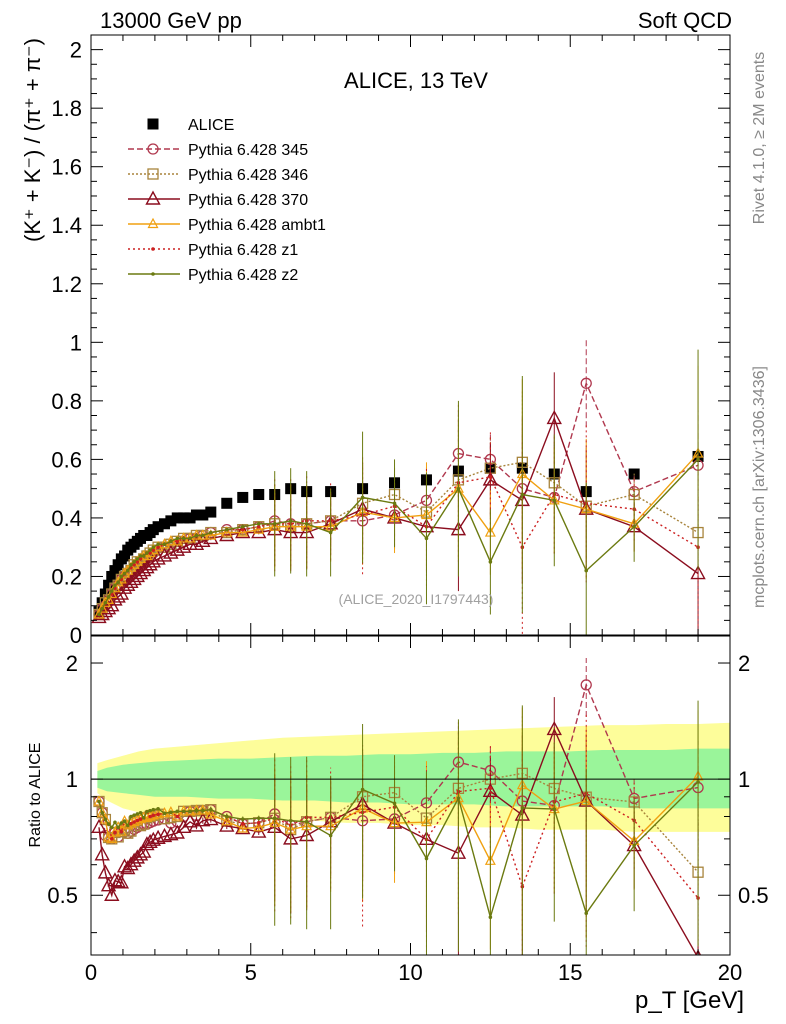 This screenshot has width=786, height=1024. I want to click on legend-entry-p346: Pythia 6.428 346, so click(218, 175).